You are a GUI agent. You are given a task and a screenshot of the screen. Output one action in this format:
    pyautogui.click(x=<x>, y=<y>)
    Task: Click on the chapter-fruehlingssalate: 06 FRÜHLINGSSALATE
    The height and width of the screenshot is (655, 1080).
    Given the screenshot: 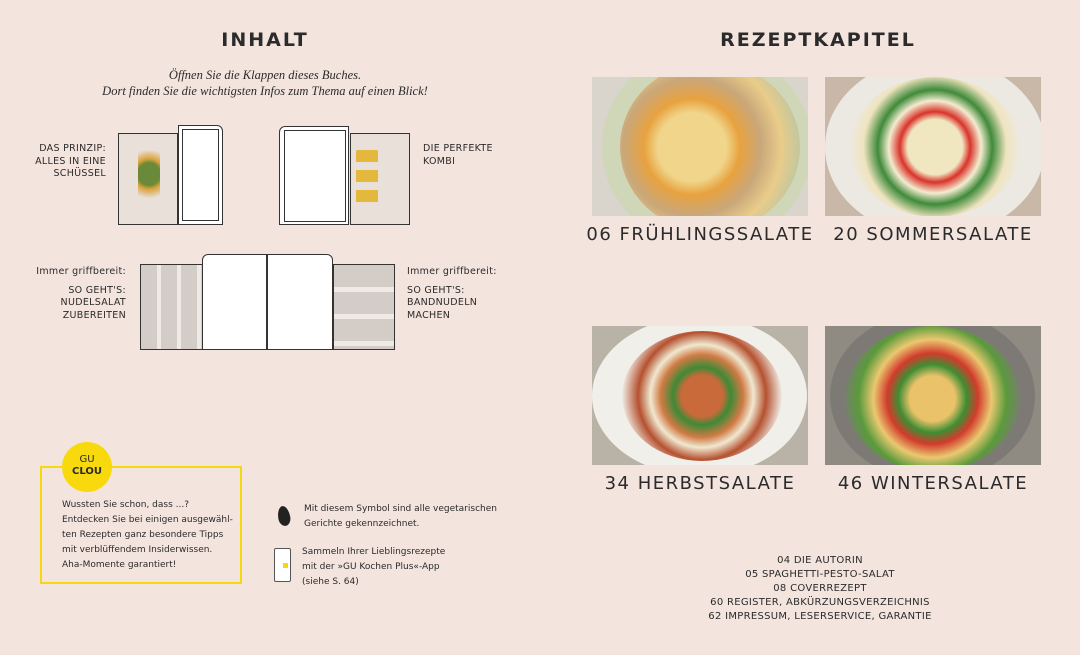 What is the action you would take?
    pyautogui.click(x=700, y=234)
    